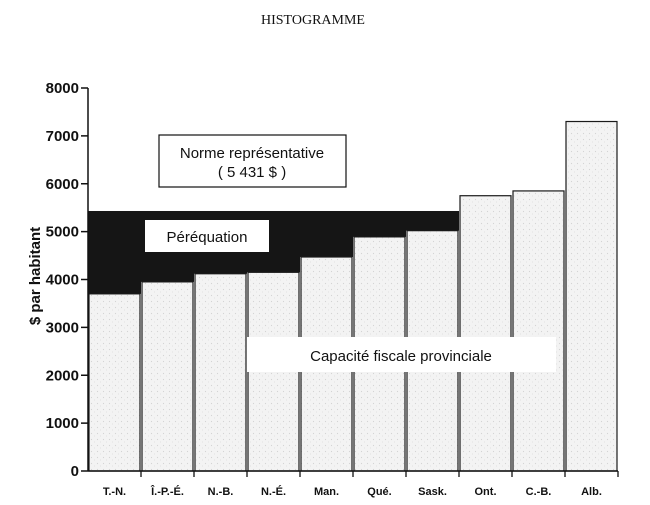 This screenshot has width=650, height=505. I want to click on bar-Î.-P.-É., so click(167, 376).